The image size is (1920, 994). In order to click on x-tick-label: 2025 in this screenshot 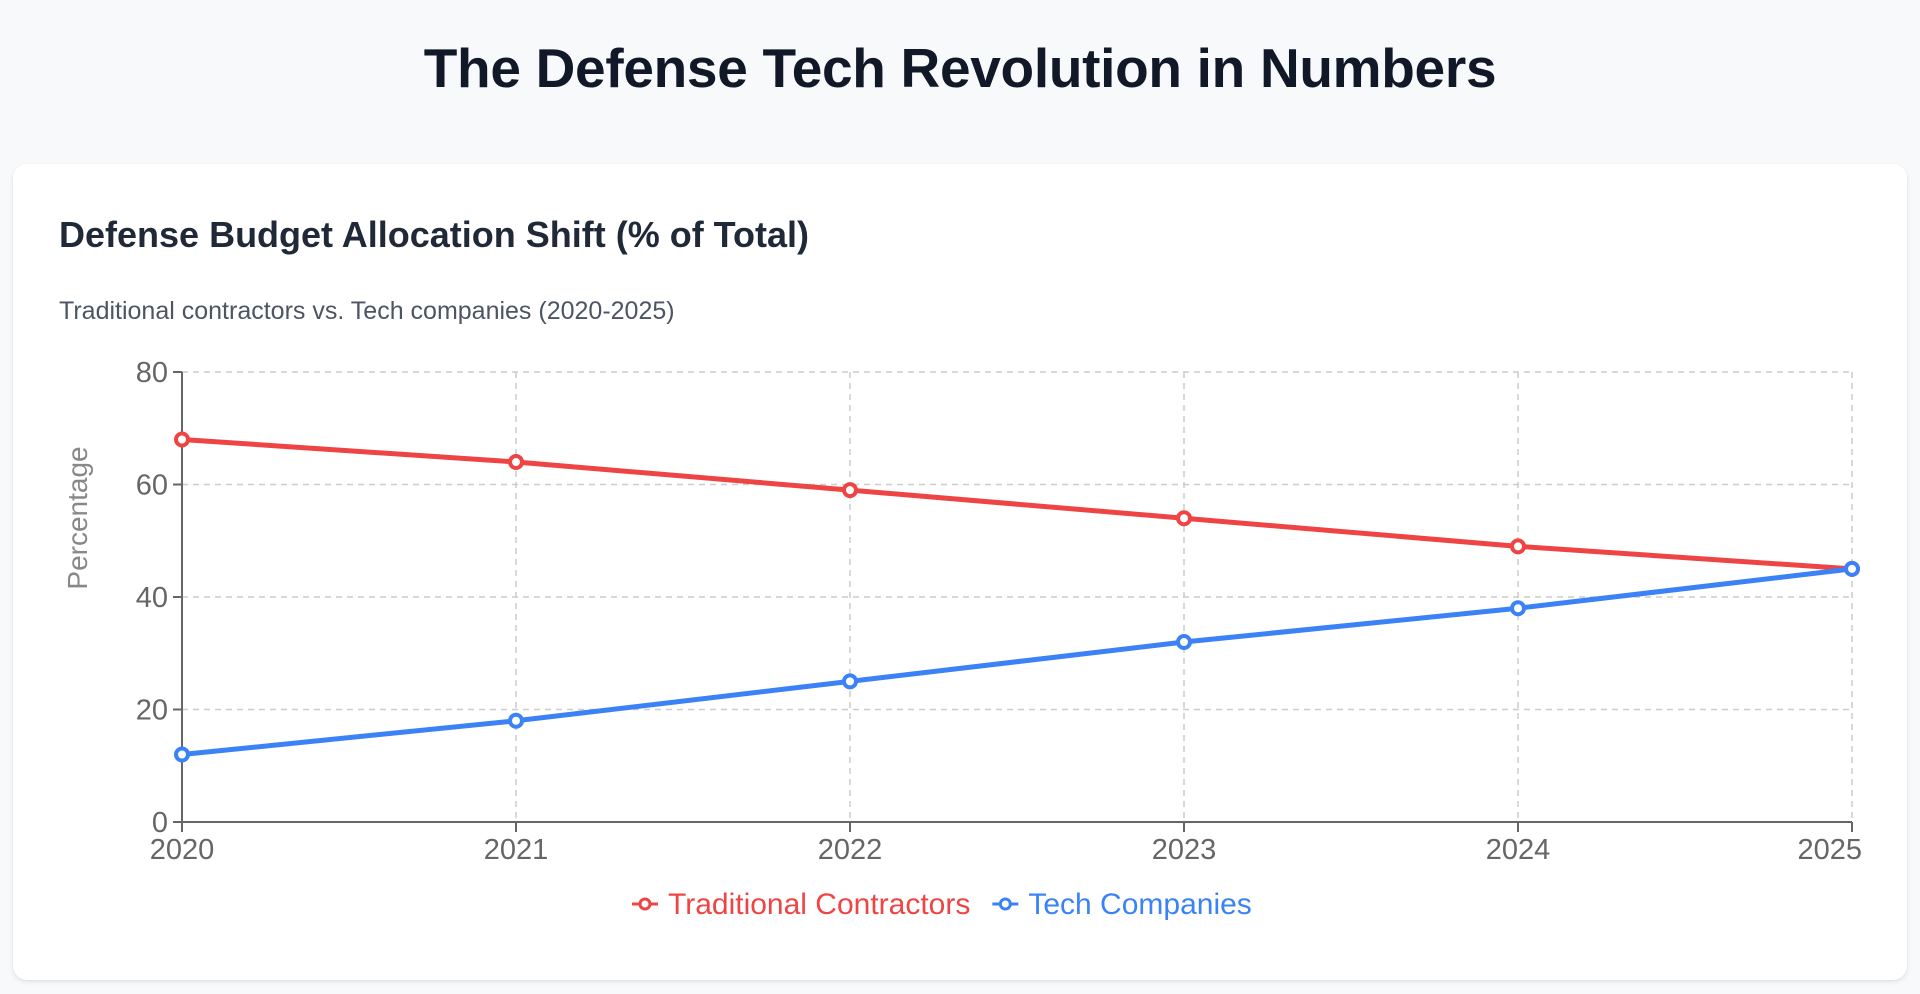, I will do `click(1829, 850)`.